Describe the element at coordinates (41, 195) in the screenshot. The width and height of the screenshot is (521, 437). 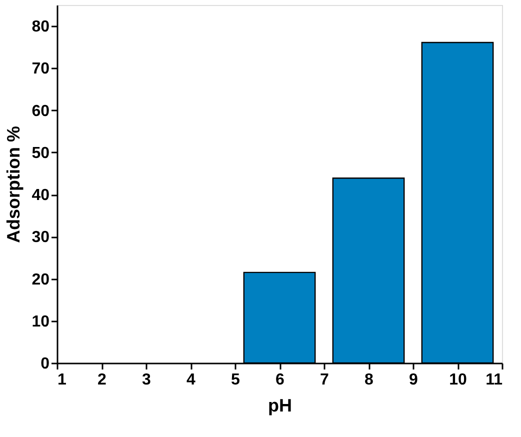
I see `y-tick-label: 40` at that location.